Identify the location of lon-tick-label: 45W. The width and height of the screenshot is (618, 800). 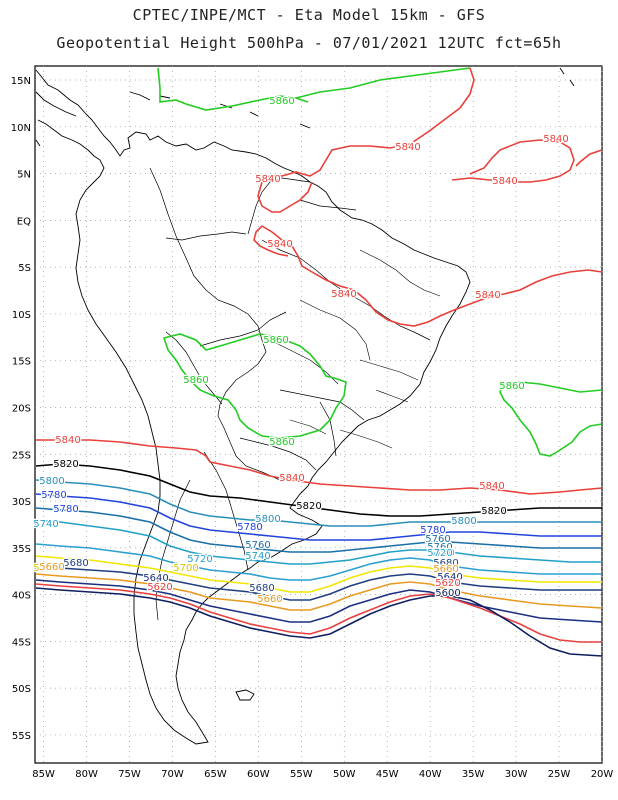
(387, 774).